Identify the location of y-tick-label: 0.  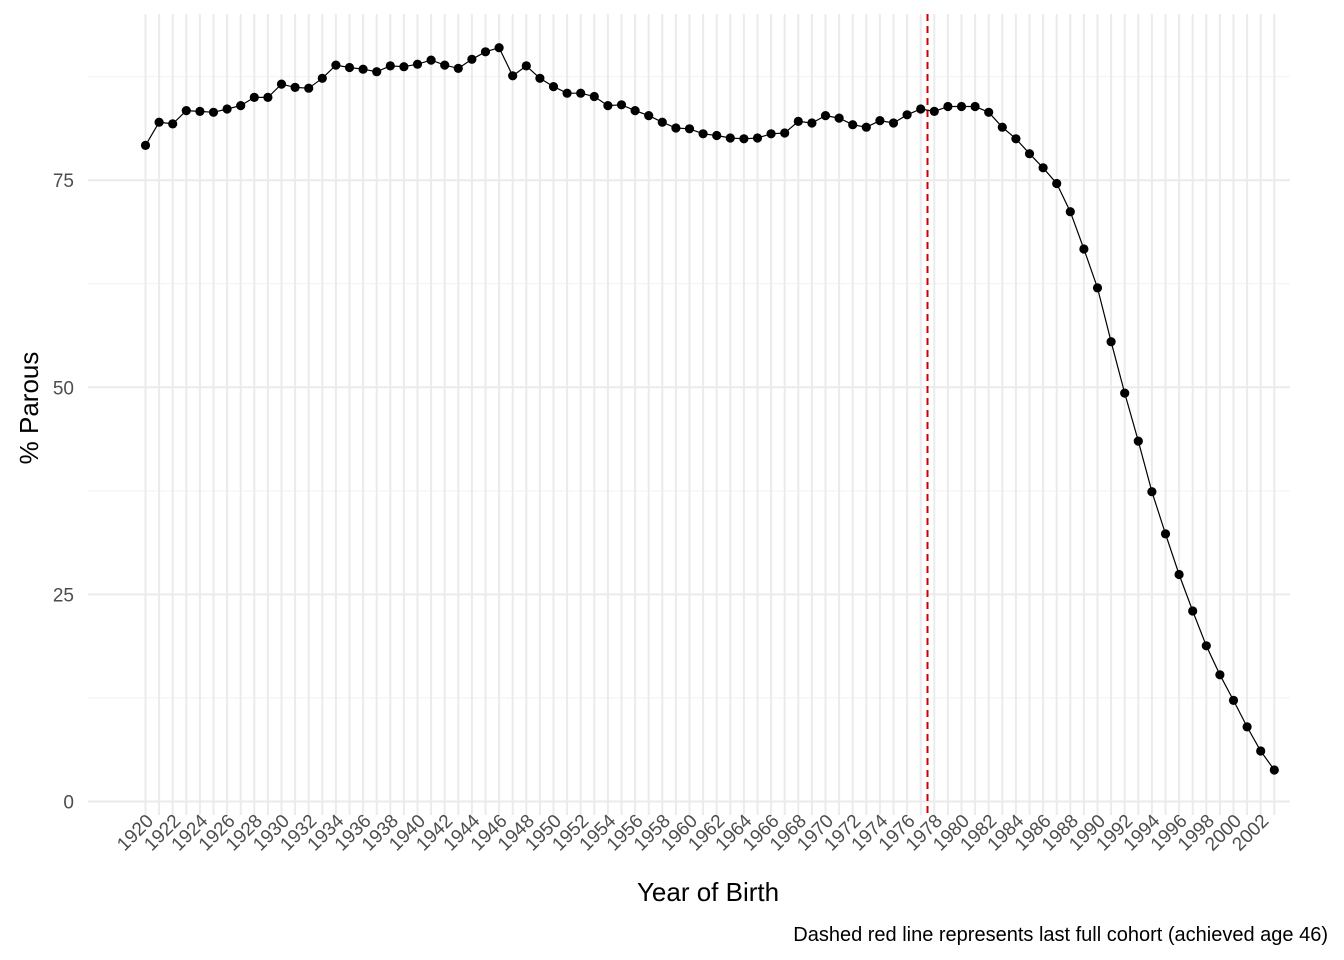
(68, 803).